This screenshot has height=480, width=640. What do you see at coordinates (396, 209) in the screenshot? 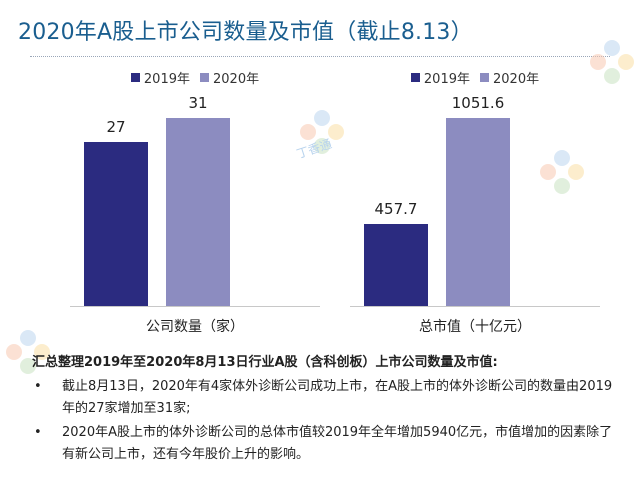
I see `bar-value-label: 457.7` at bounding box center [396, 209].